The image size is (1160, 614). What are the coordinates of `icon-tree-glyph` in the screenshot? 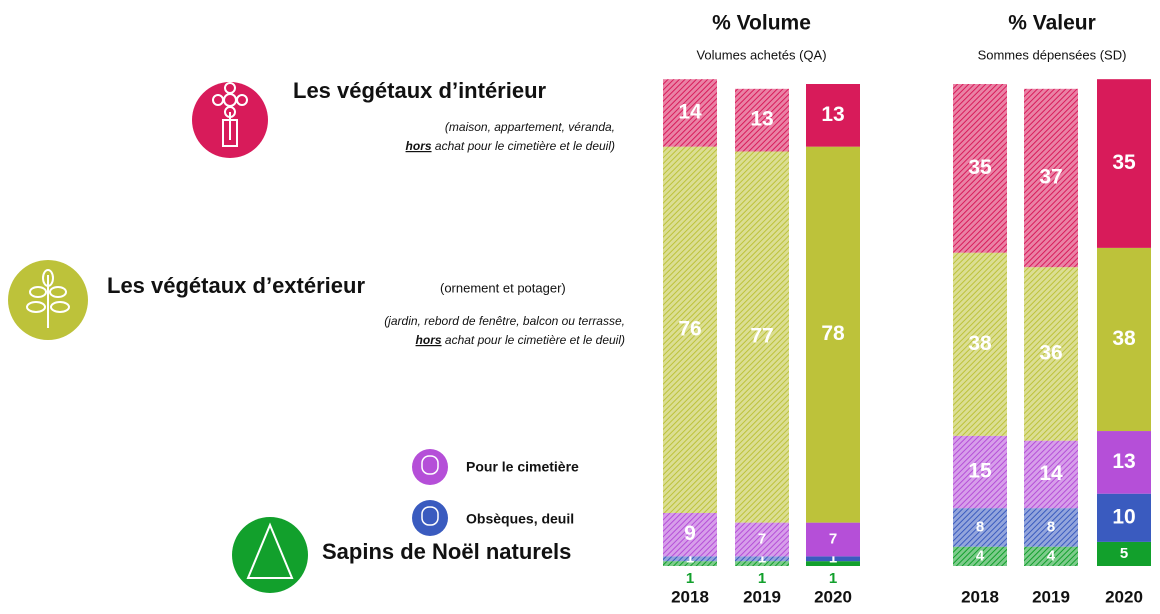 It's located at (270, 550).